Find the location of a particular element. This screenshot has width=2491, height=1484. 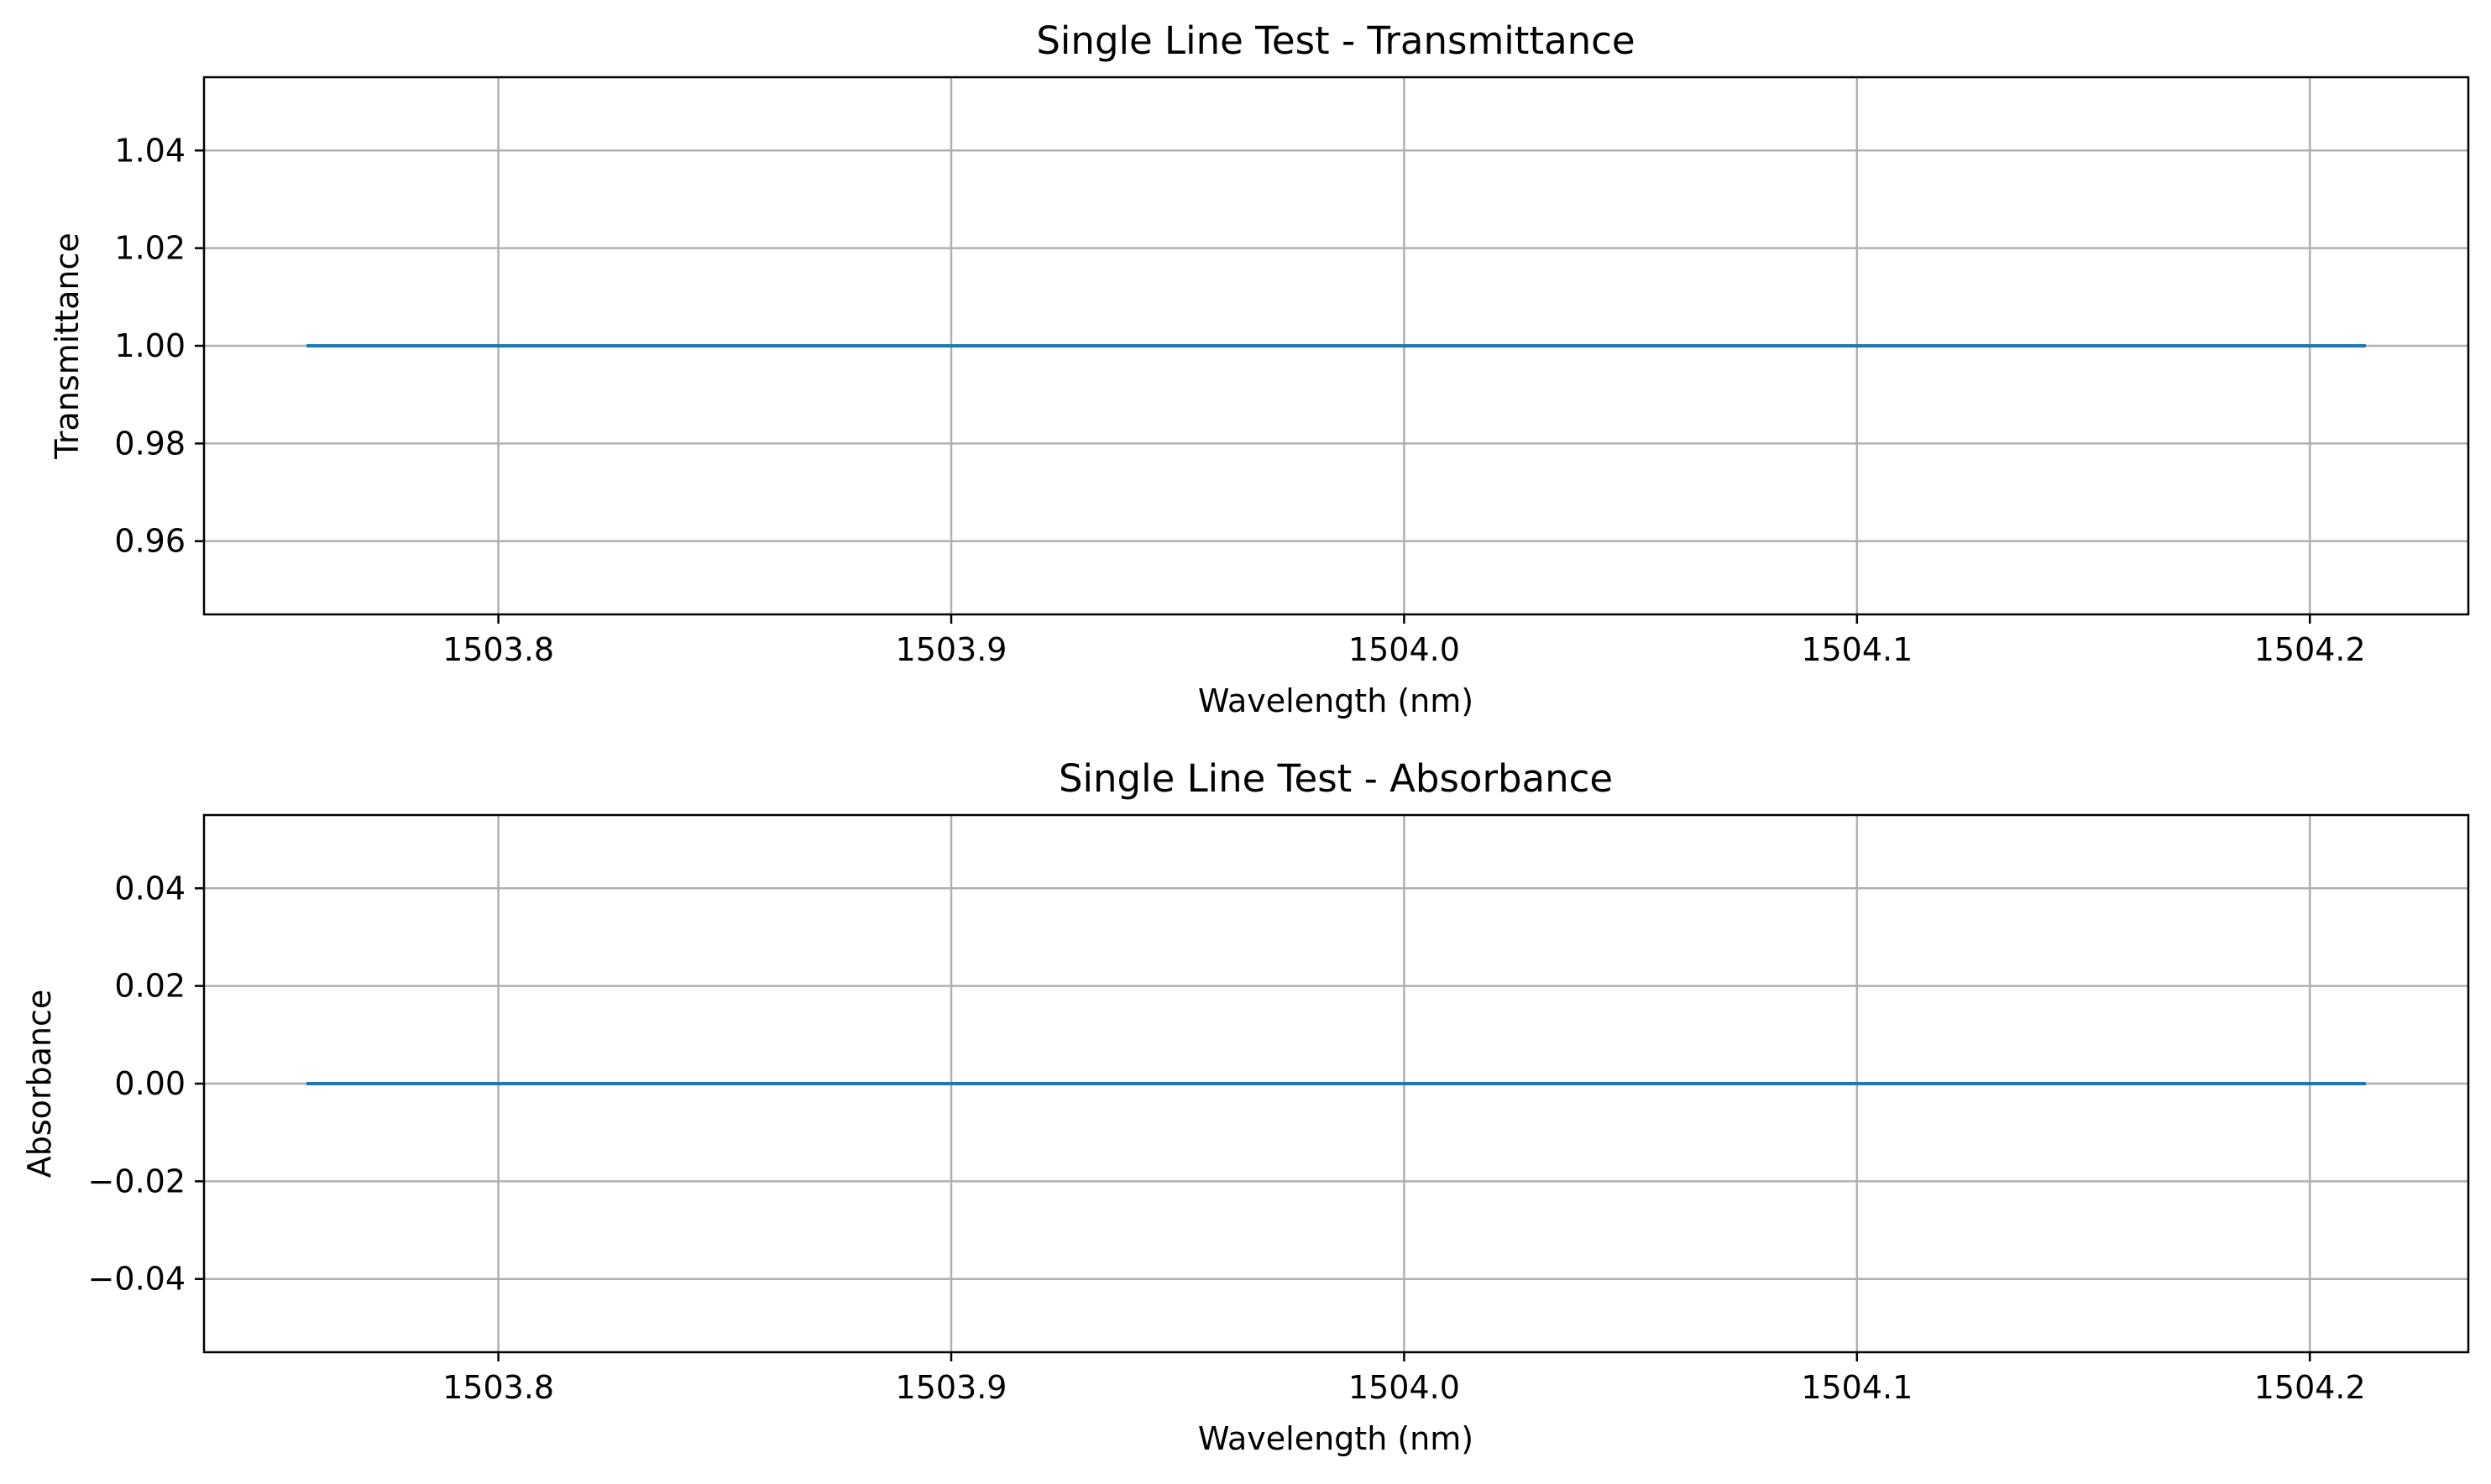

transmittance-y-tick-label: 1.00 is located at coordinates (150, 345).